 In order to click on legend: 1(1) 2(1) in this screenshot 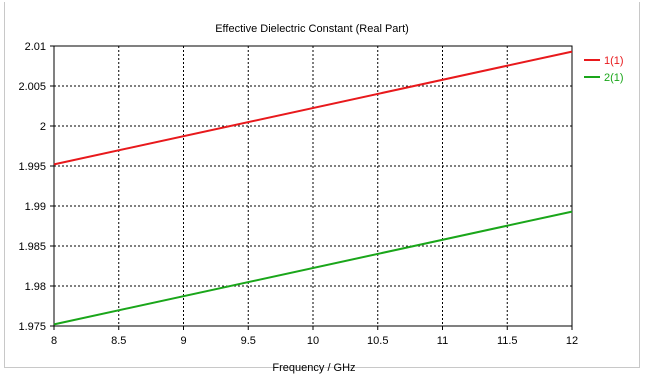, I will do `click(604, 69)`.